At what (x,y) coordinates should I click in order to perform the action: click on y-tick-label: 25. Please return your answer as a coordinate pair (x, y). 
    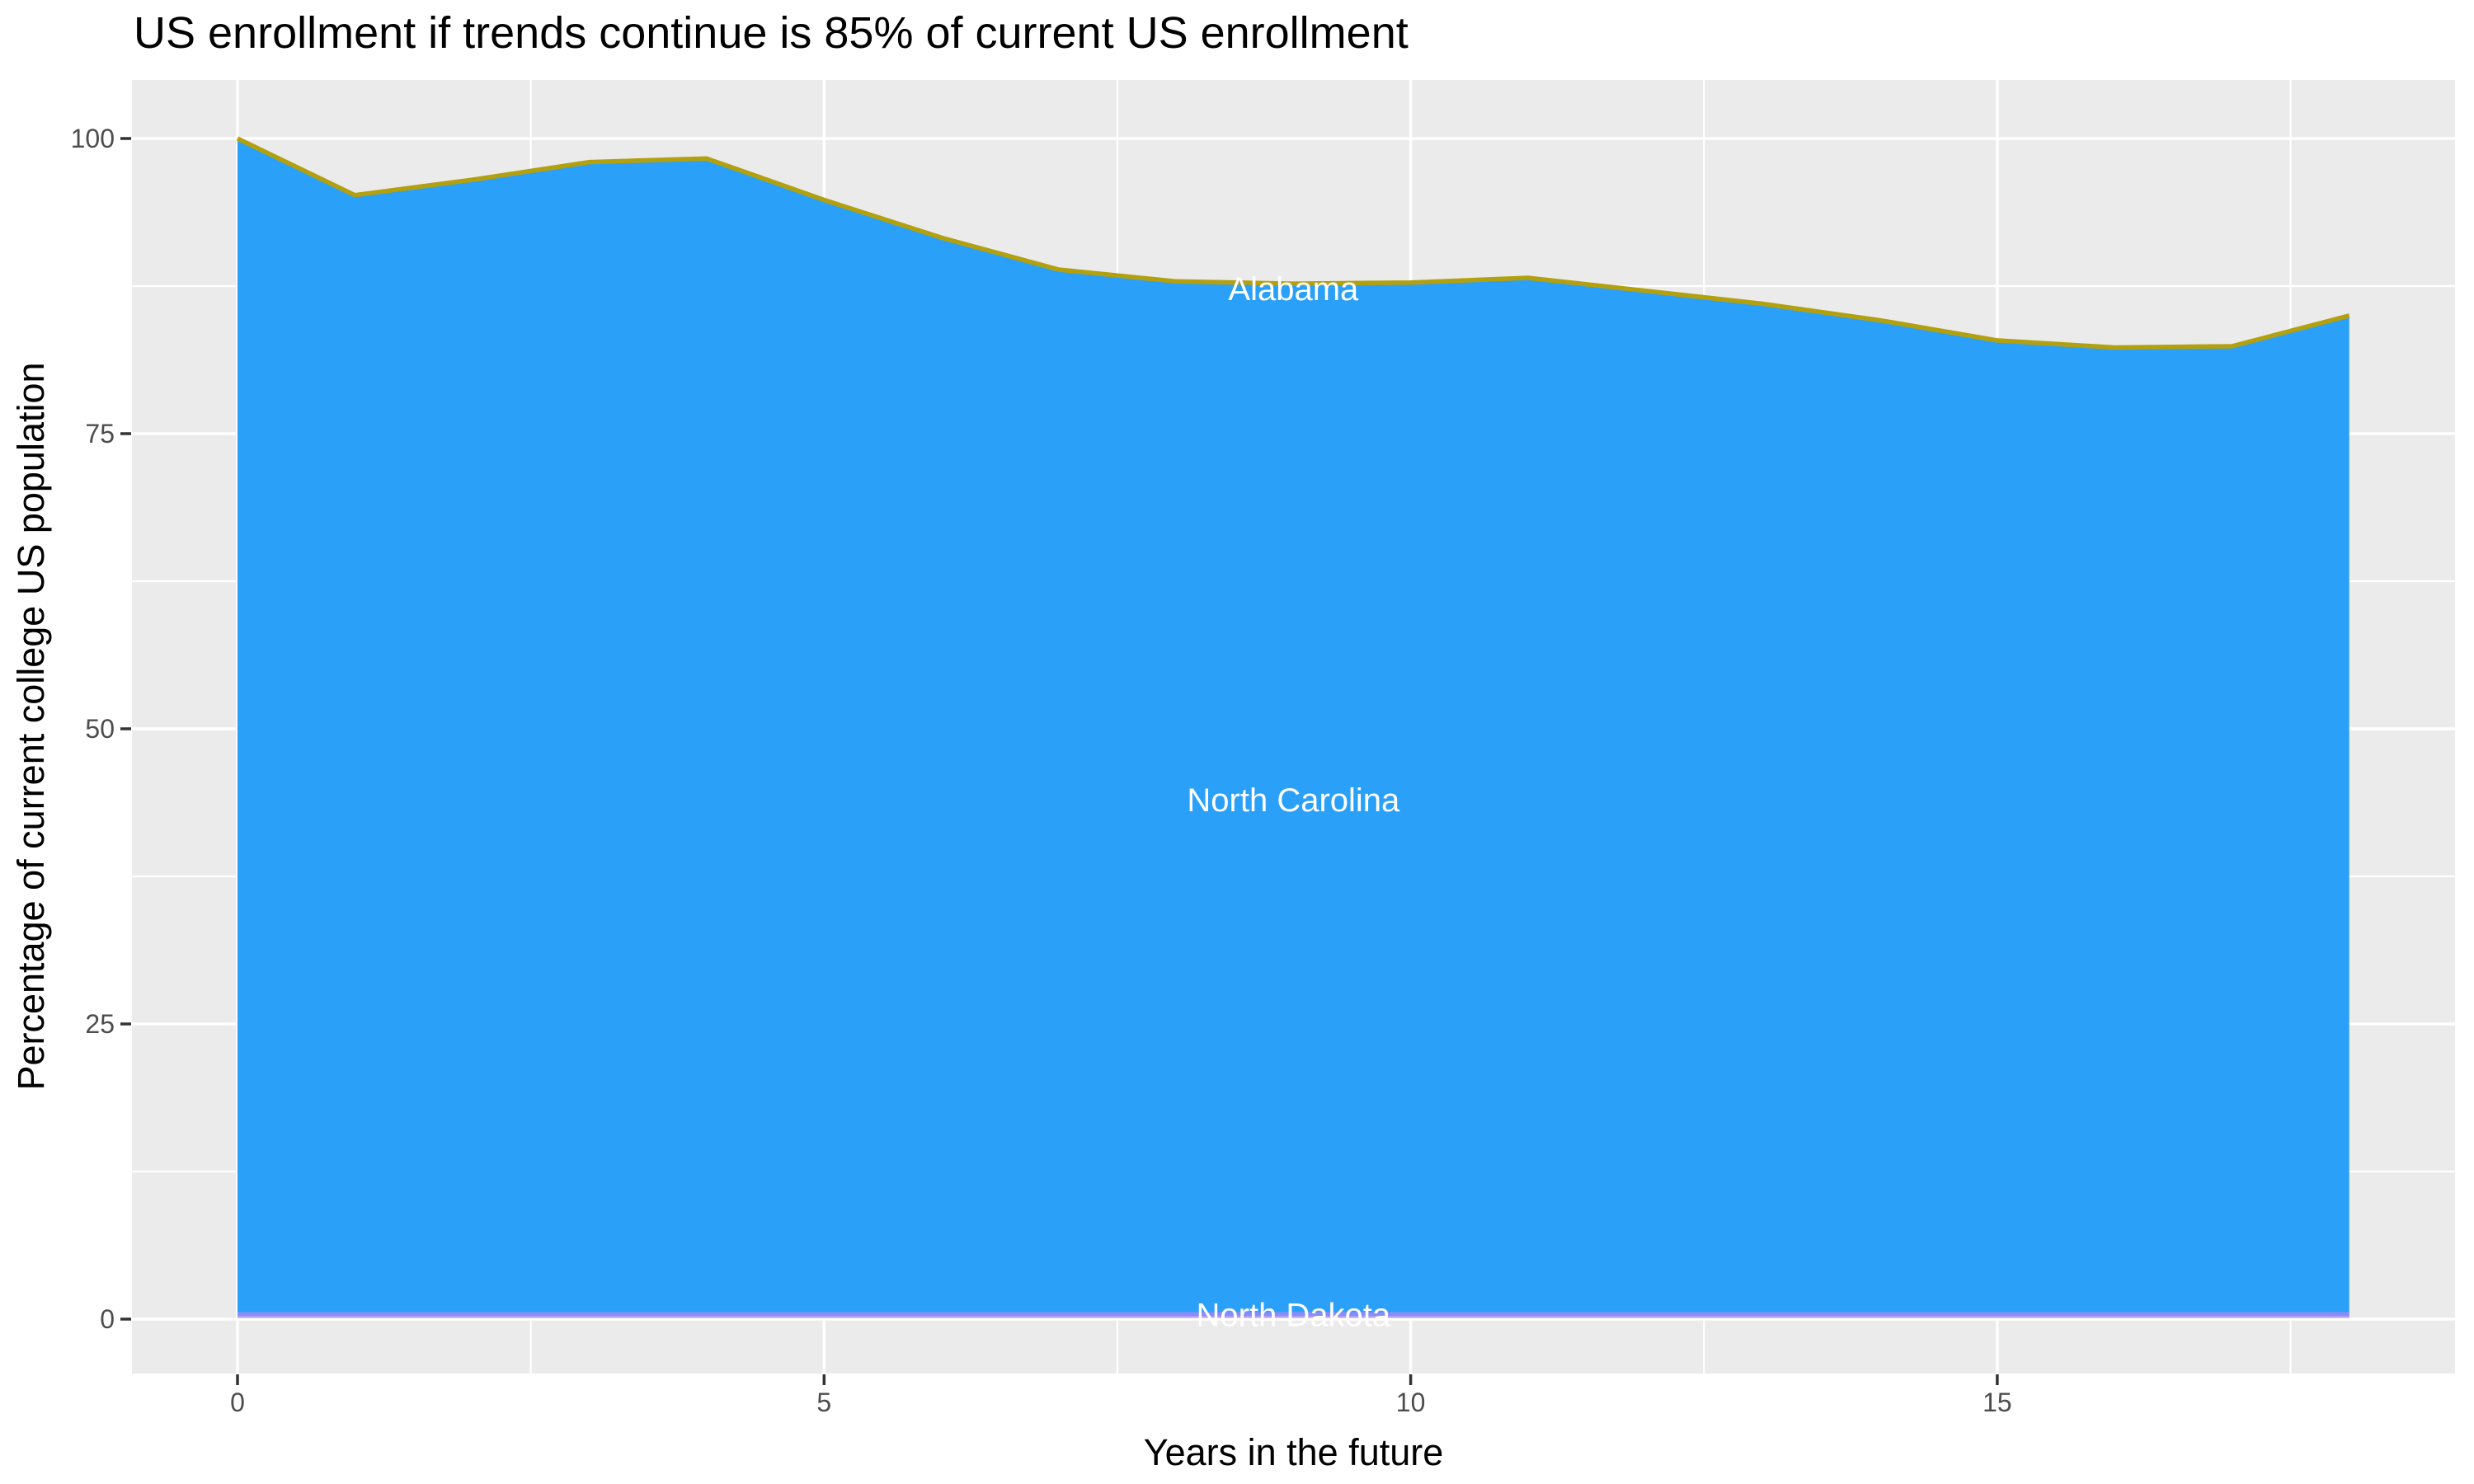
    Looking at the image, I should click on (100, 1024).